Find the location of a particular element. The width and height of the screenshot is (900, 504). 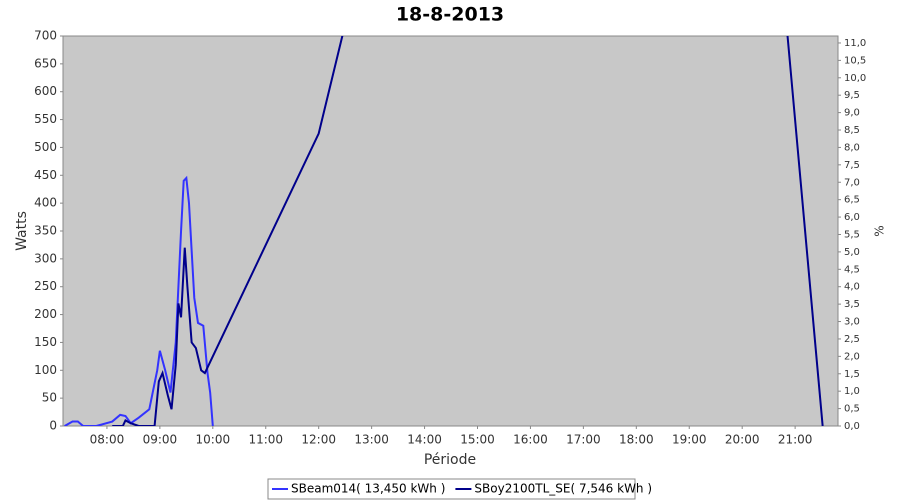

x-tick-label: 21:00 is located at coordinates (795, 440).